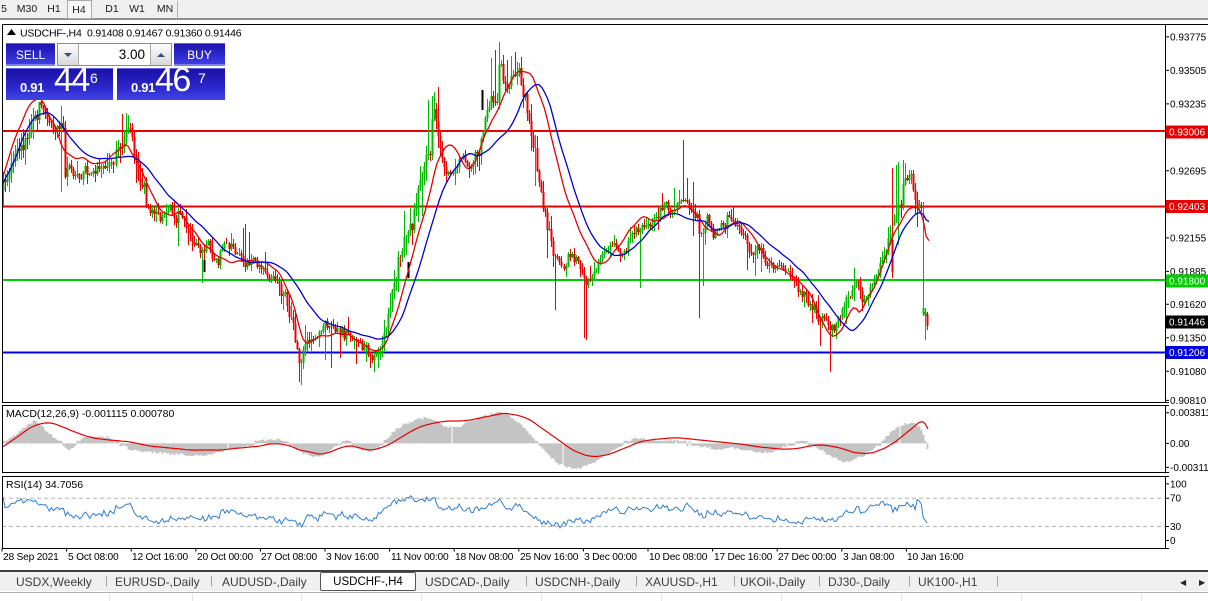 The height and width of the screenshot is (601, 1208). Describe the element at coordinates (1187, 282) in the screenshot. I see `svg-text: 0.91800` at that location.